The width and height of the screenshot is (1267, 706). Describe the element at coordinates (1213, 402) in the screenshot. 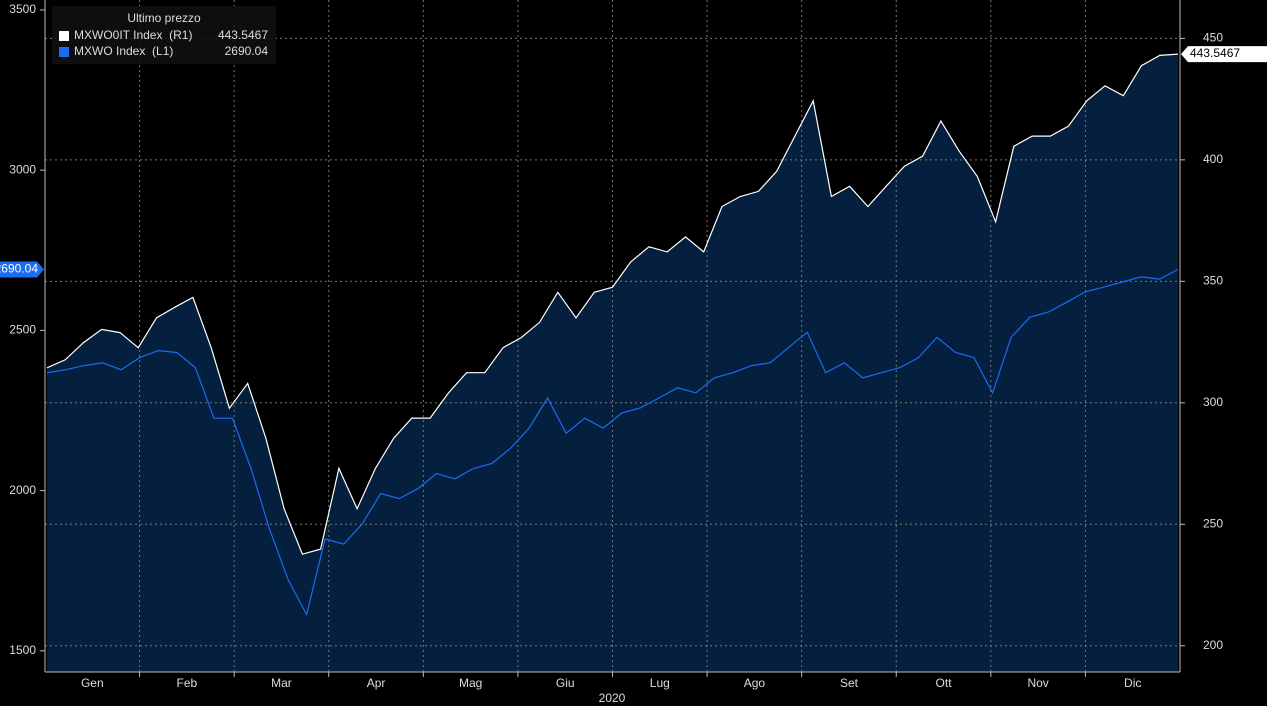

I see `y2-tick-label: 300` at that location.